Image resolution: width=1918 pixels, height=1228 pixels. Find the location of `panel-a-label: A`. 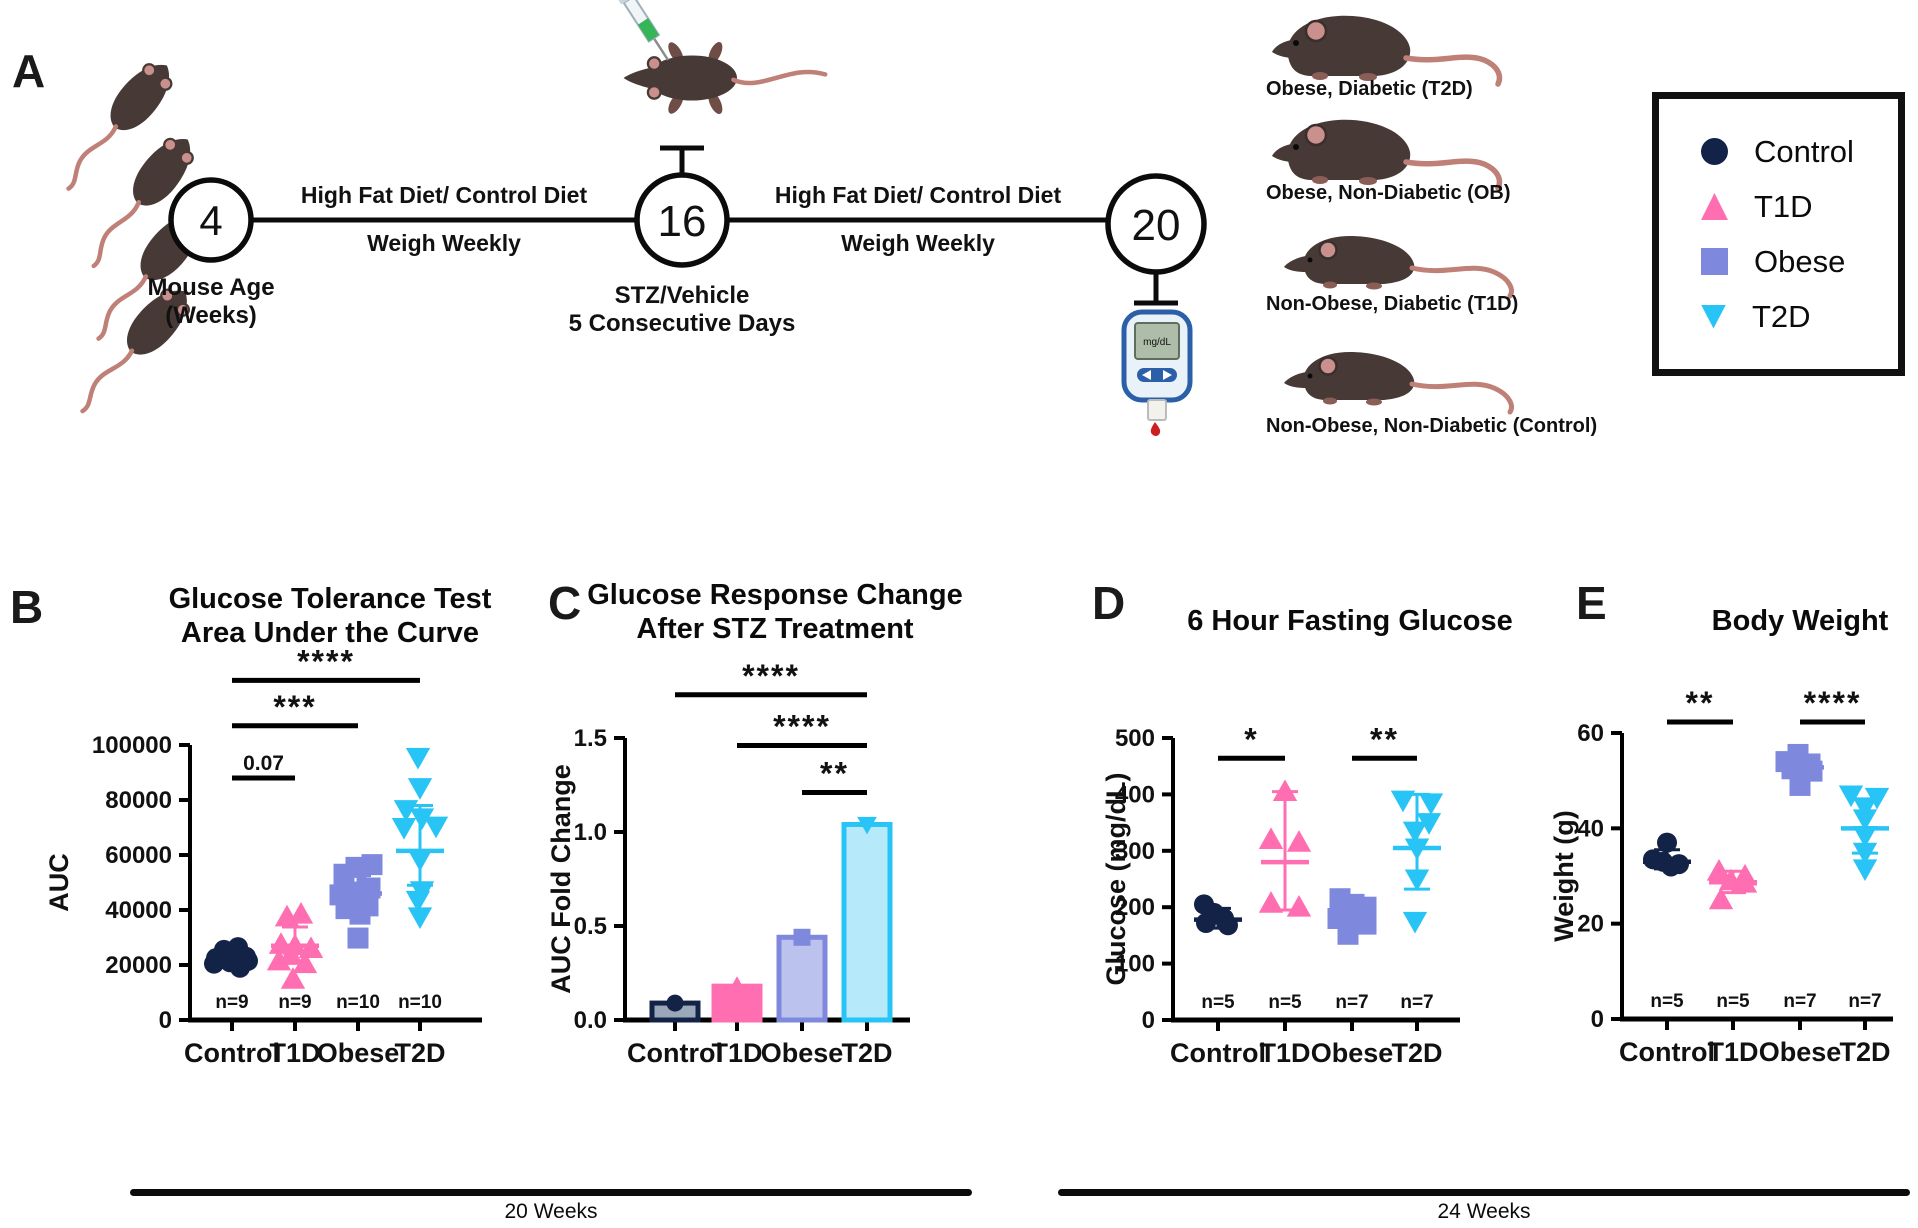

panel-a-label: A is located at coordinates (29, 71).